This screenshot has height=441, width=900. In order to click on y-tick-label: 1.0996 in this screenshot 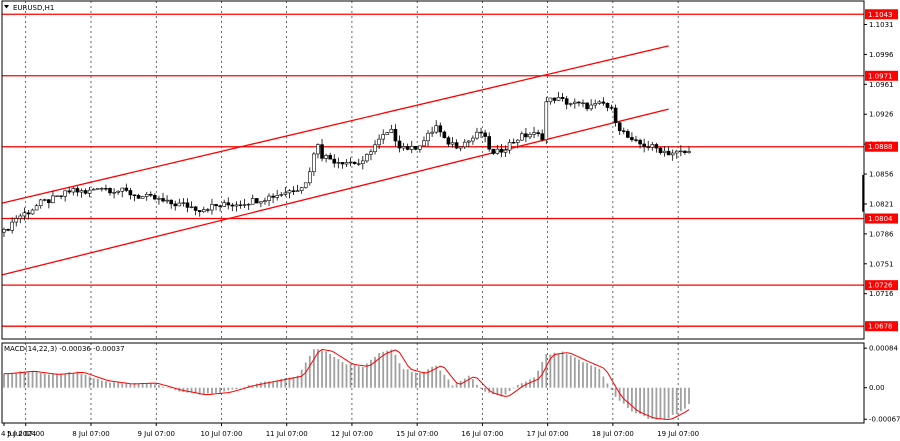, I will do `click(881, 55)`.